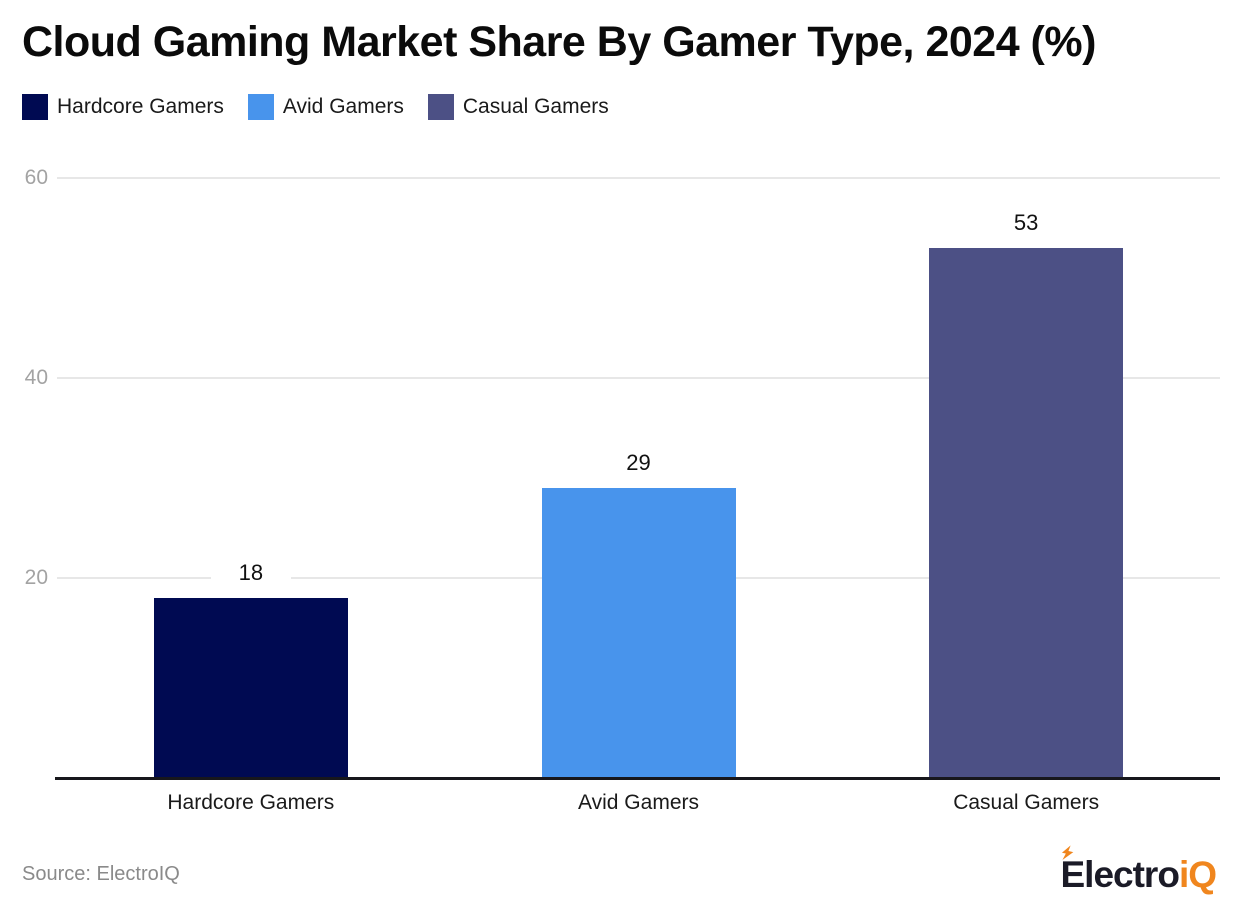 The image size is (1240, 910). Describe the element at coordinates (35, 107) in the screenshot. I see `legend-swatch-hardcore-gamers` at that location.